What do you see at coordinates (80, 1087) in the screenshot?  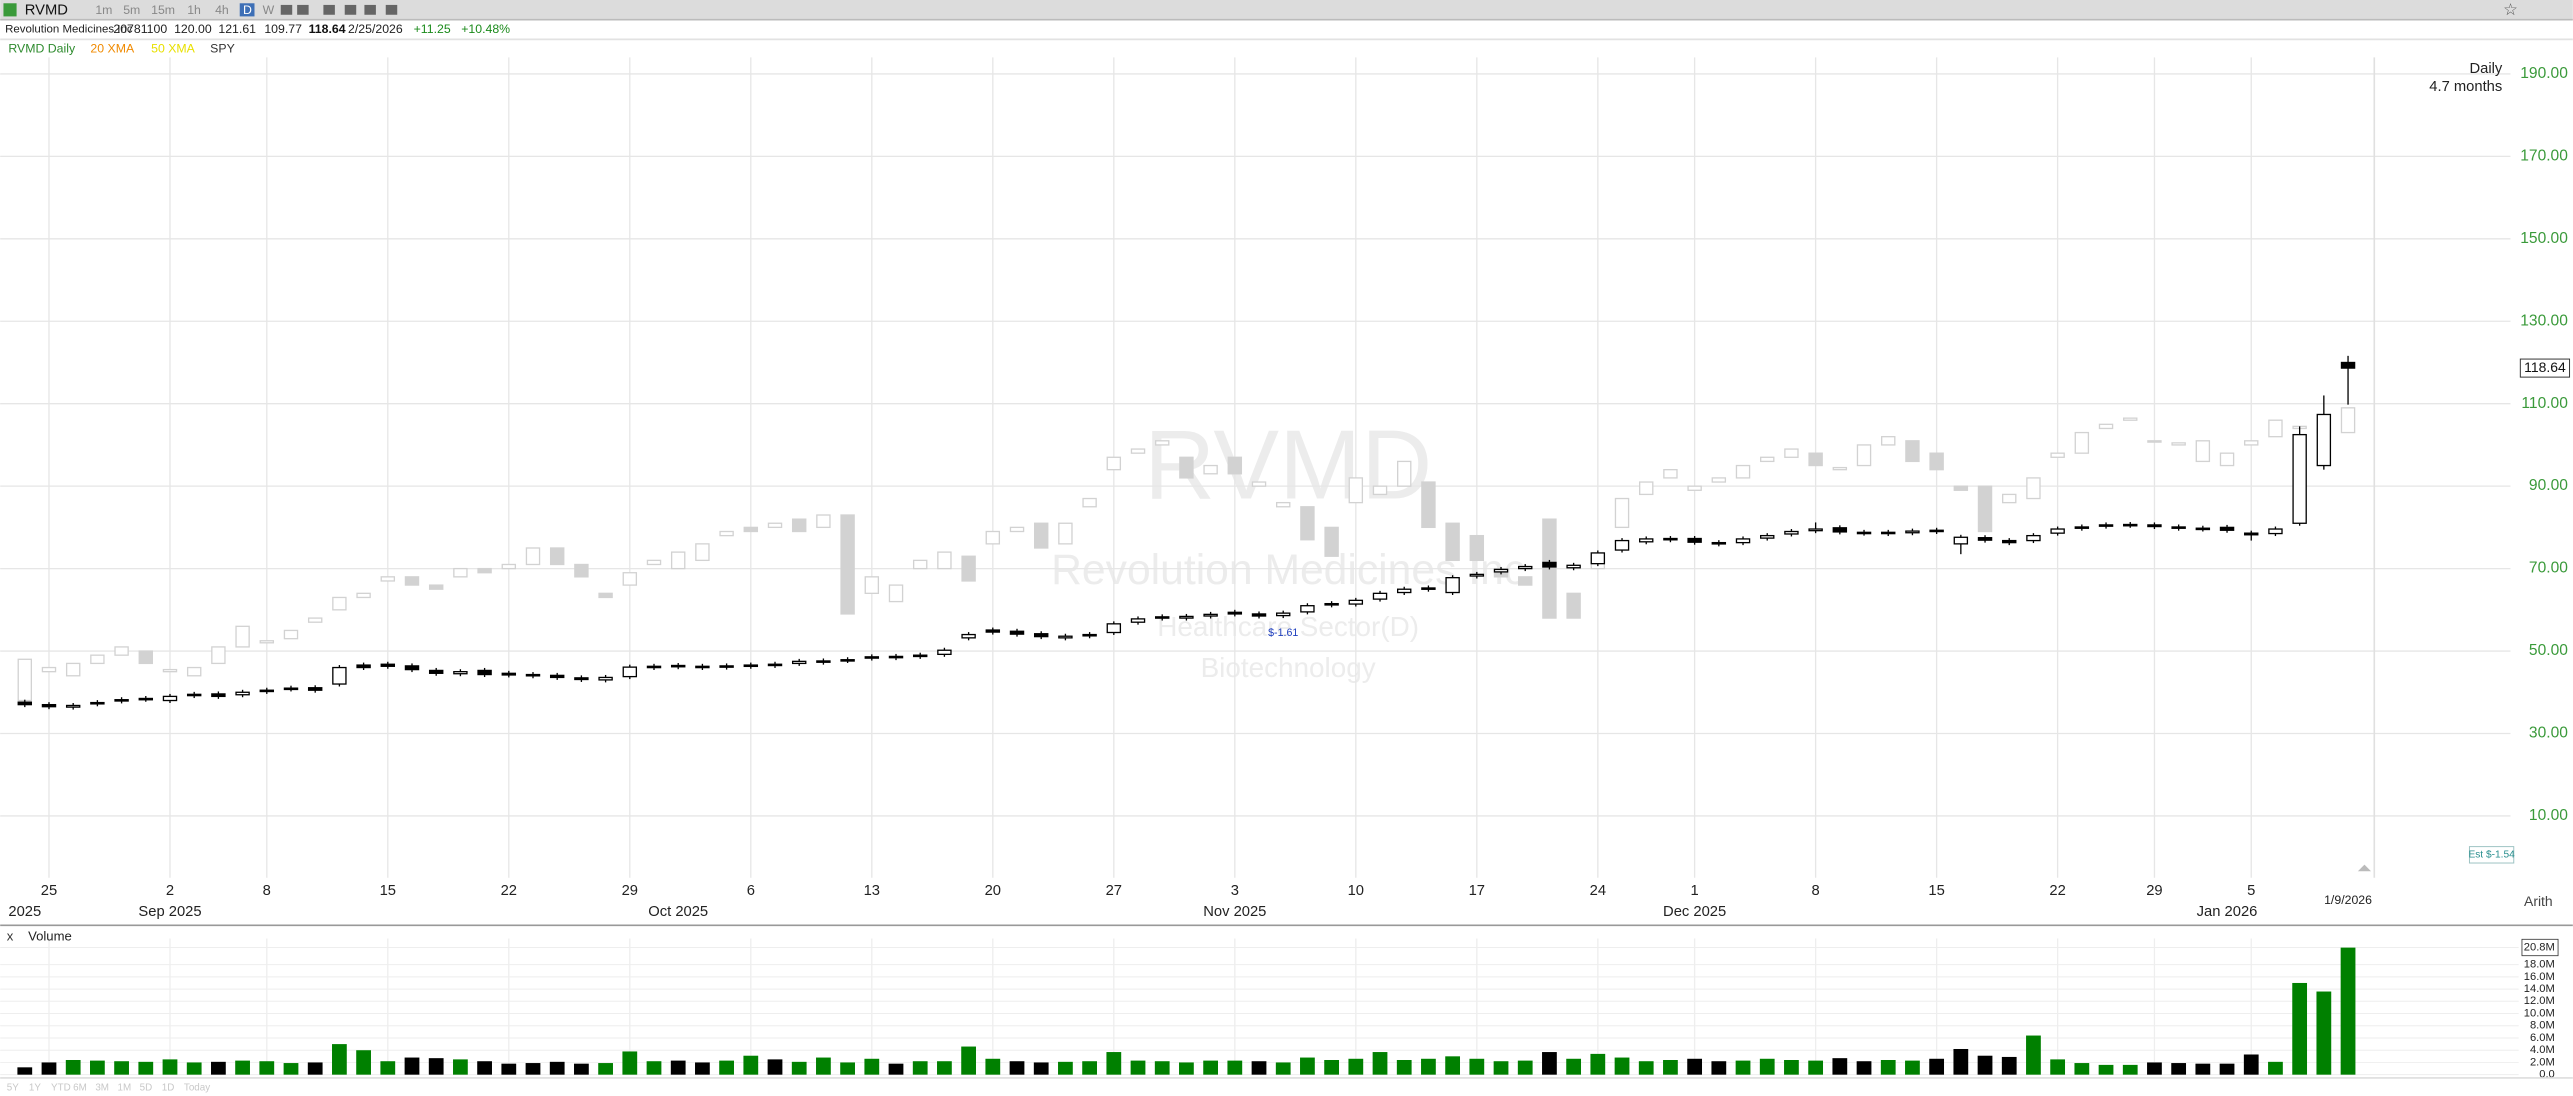 I see `range-button: 6M` at bounding box center [80, 1087].